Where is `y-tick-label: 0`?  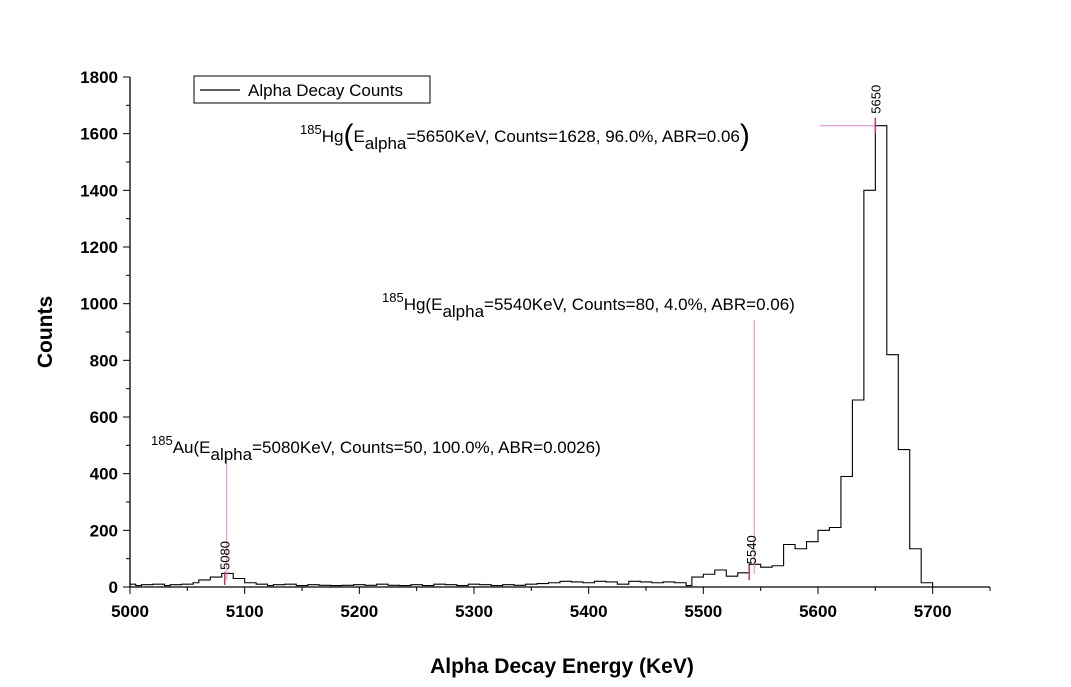 y-tick-label: 0 is located at coordinates (113, 587).